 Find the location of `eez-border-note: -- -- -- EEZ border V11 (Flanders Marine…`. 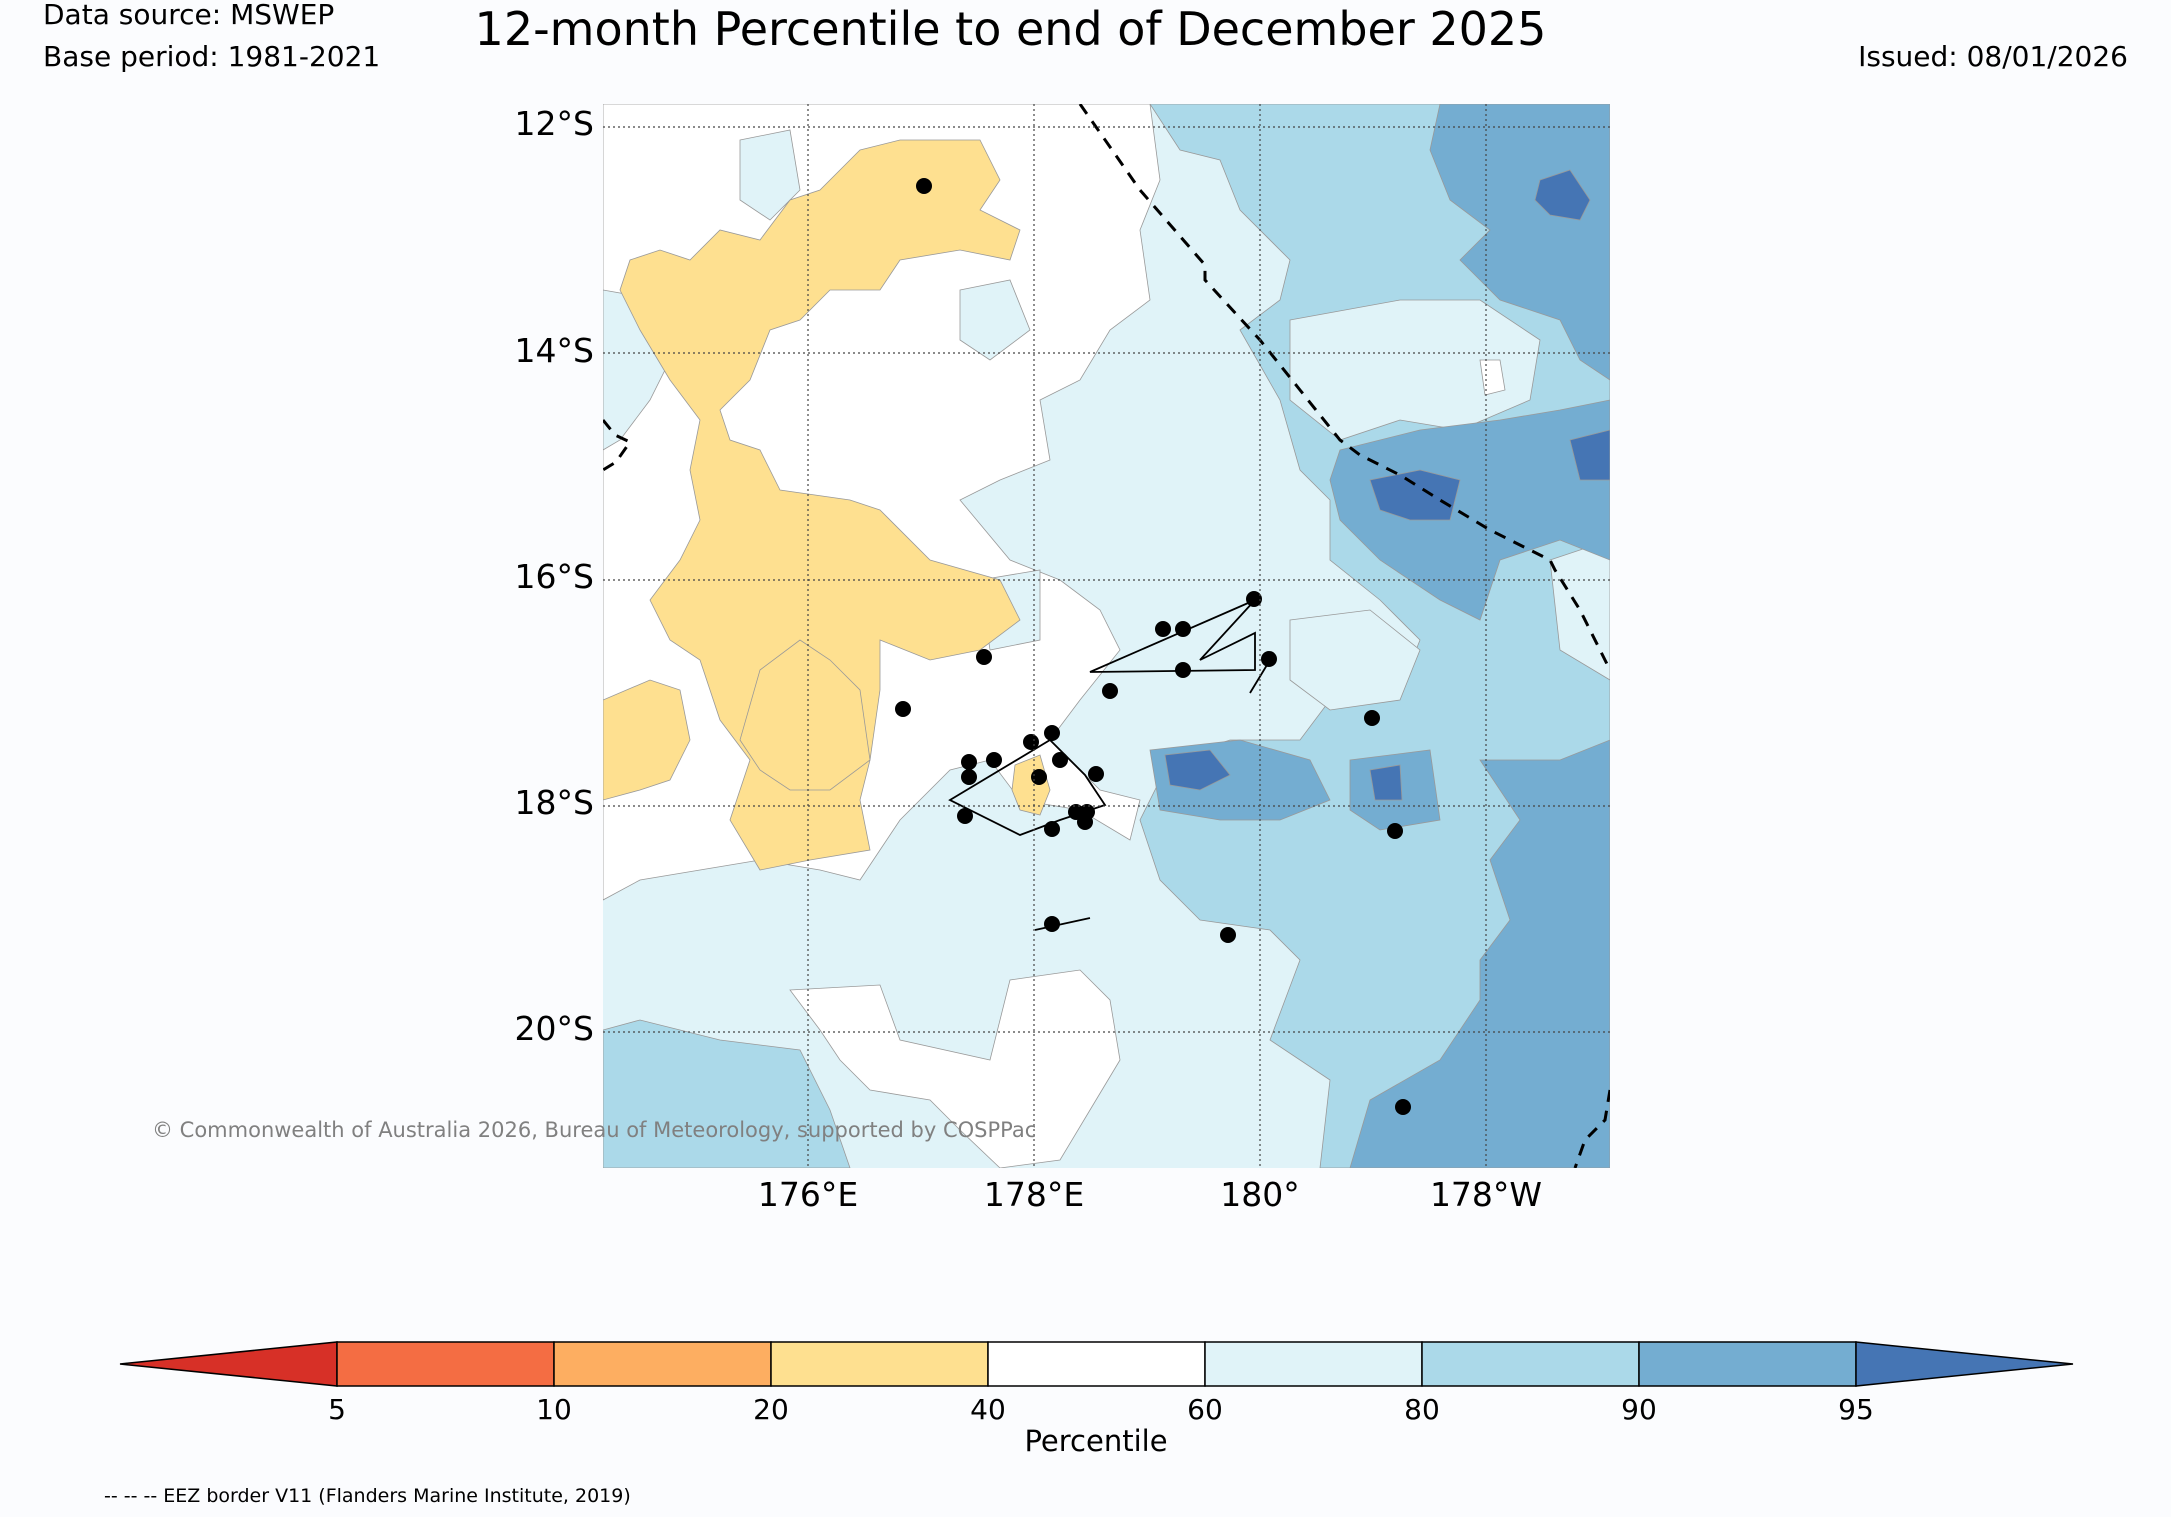

eez-border-note: -- -- -- EEZ border V11 (Flanders Marine… is located at coordinates (367, 1496).